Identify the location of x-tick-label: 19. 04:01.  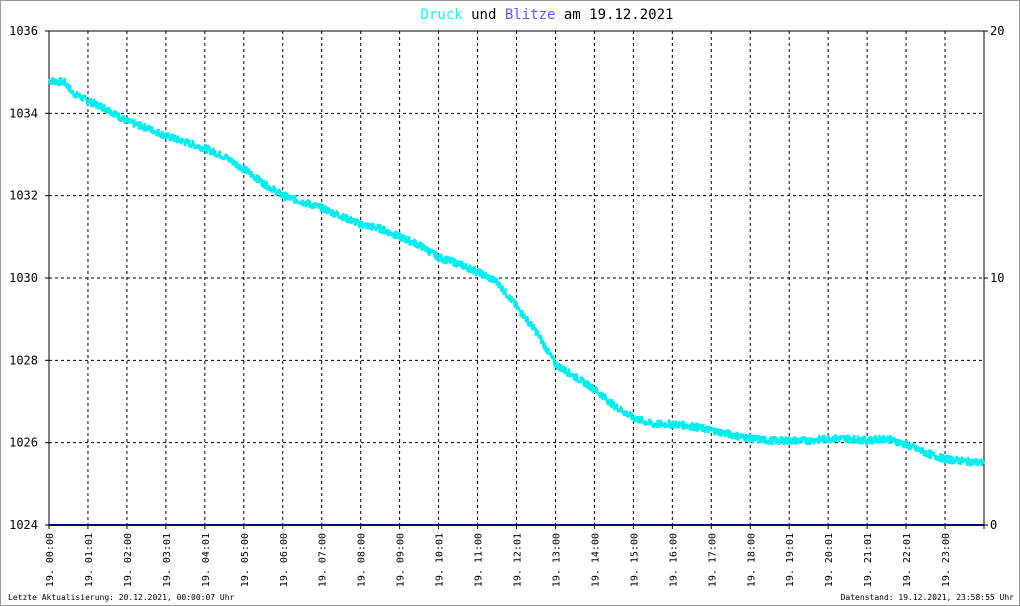
(206, 560).